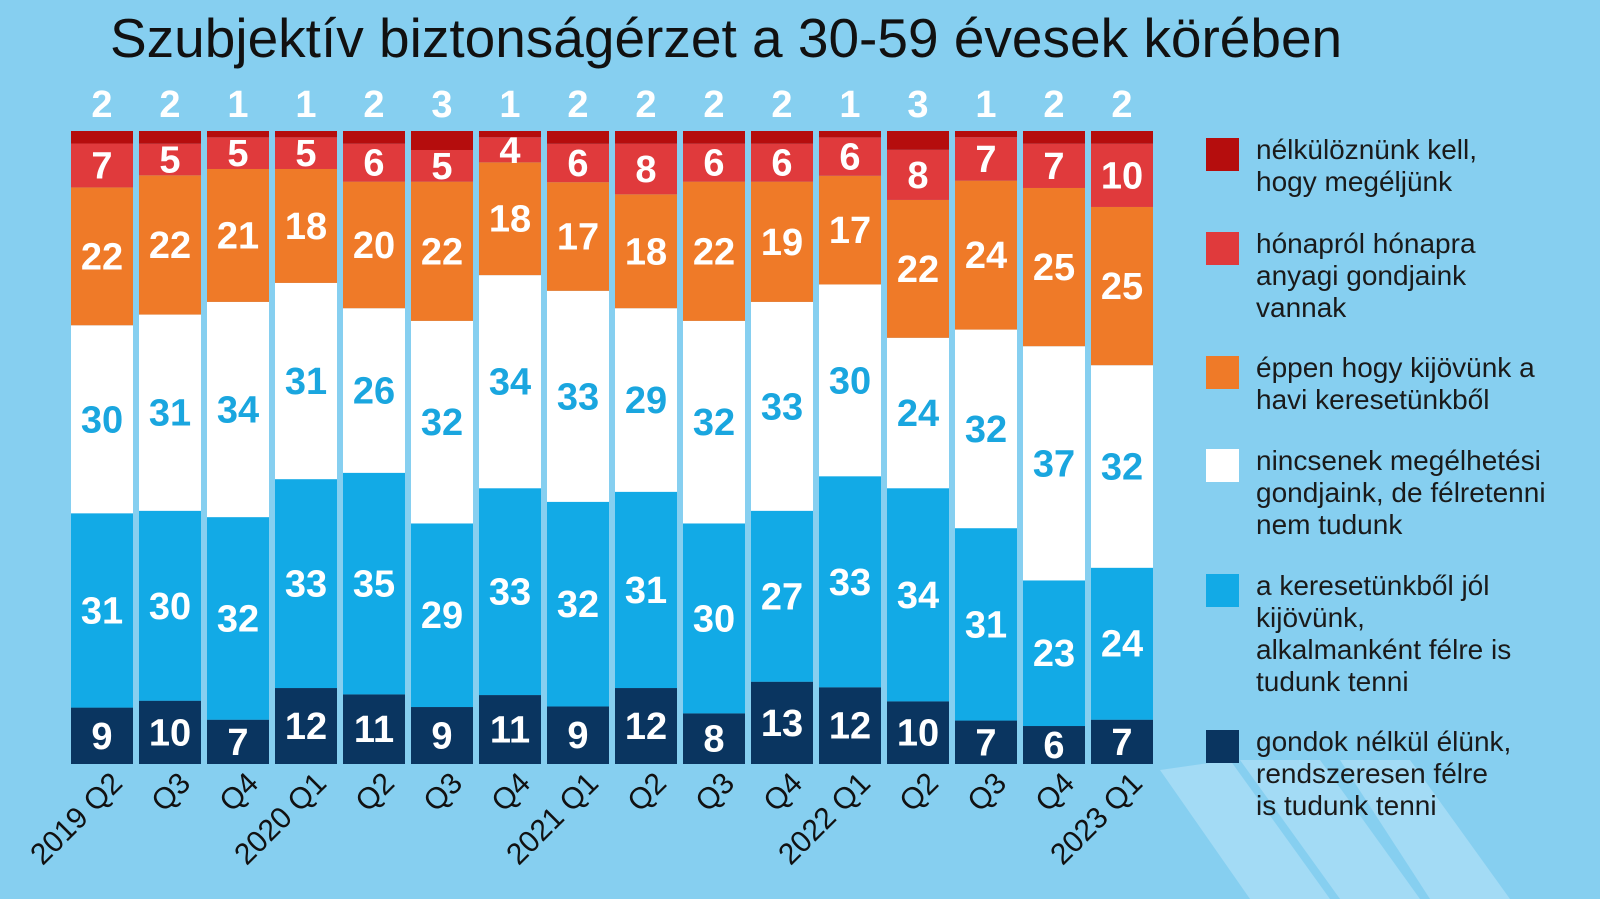 Image resolution: width=1600 pixels, height=899 pixels. Describe the element at coordinates (714, 424) in the screenshot. I see `bar-group-10: 8 30 32 22 6 2` at that location.